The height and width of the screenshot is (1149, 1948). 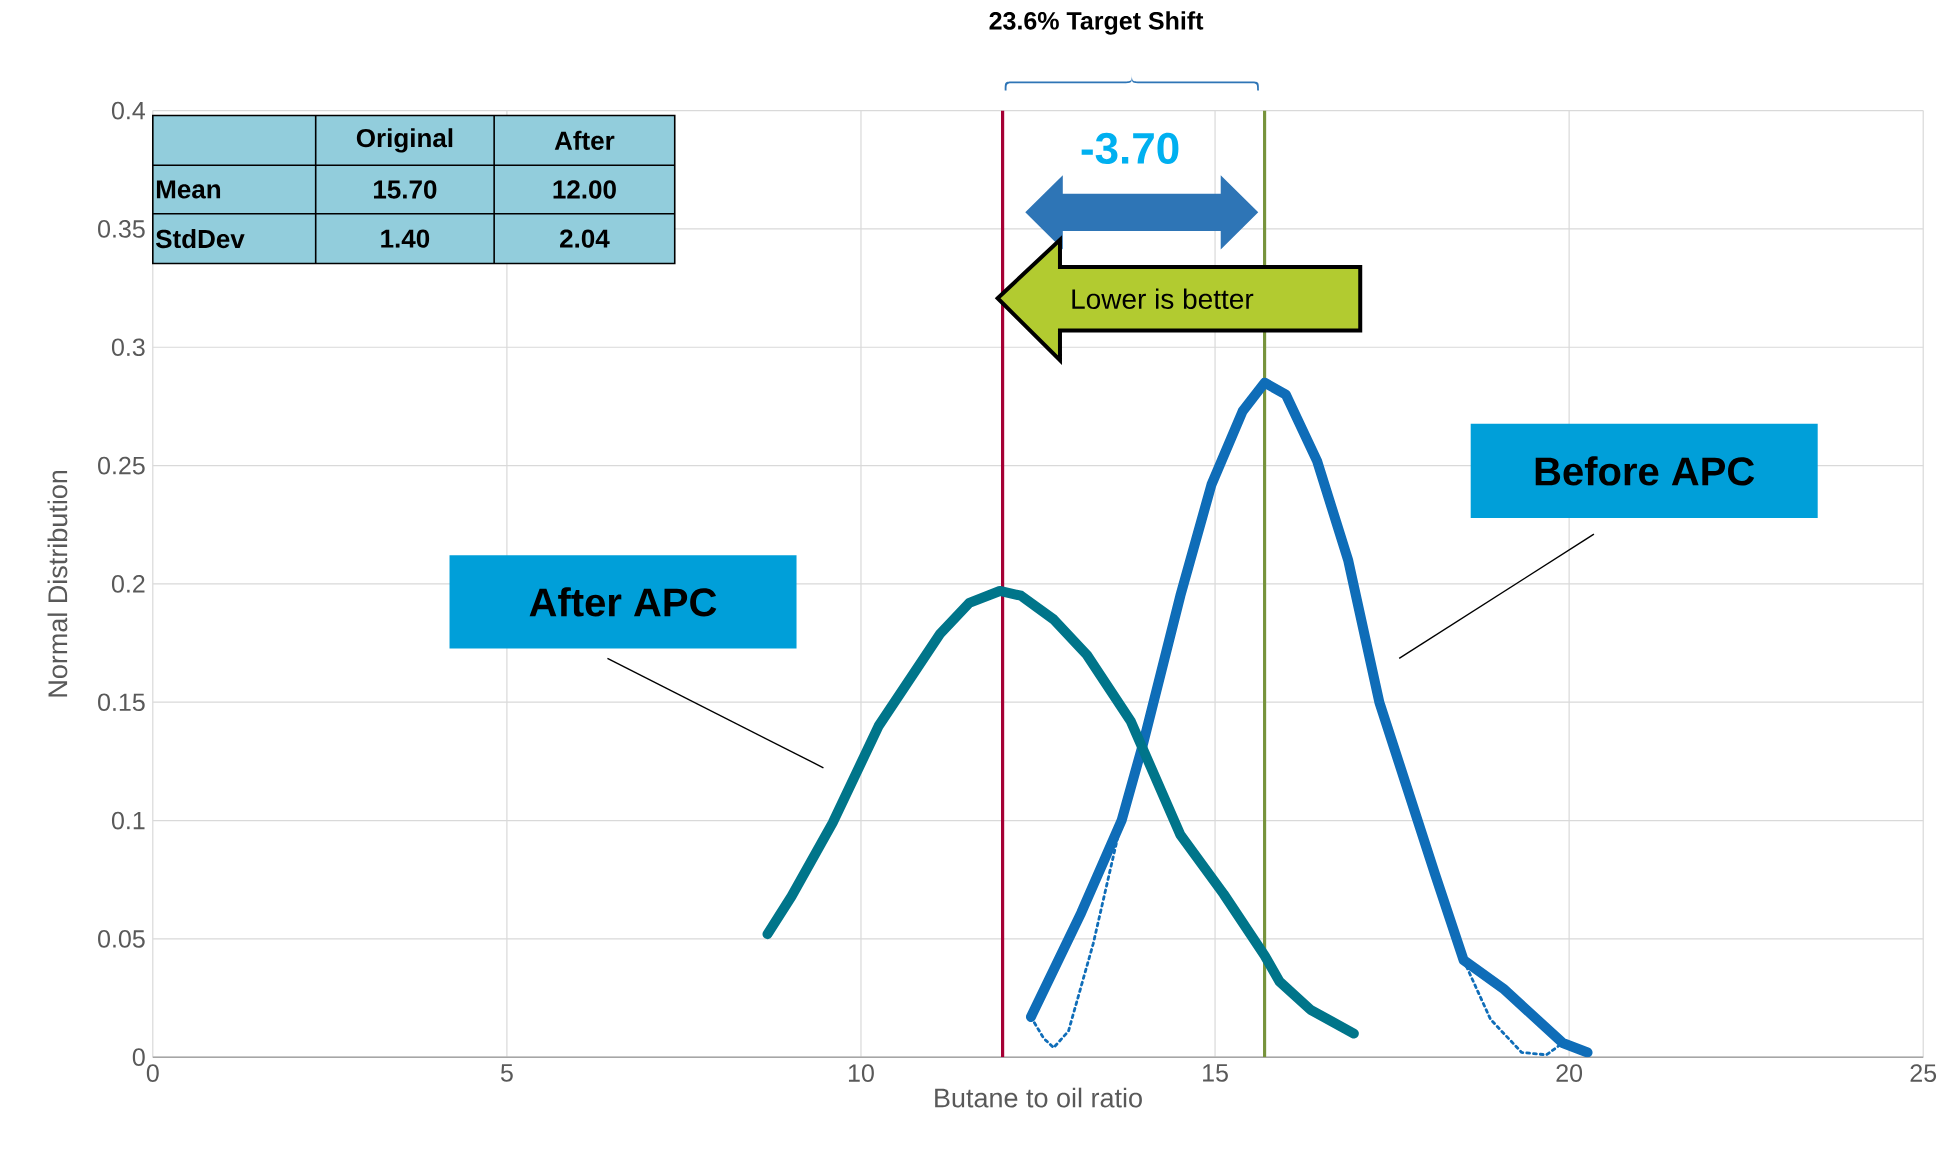 I want to click on annotation: -3.70, so click(x=1130, y=148).